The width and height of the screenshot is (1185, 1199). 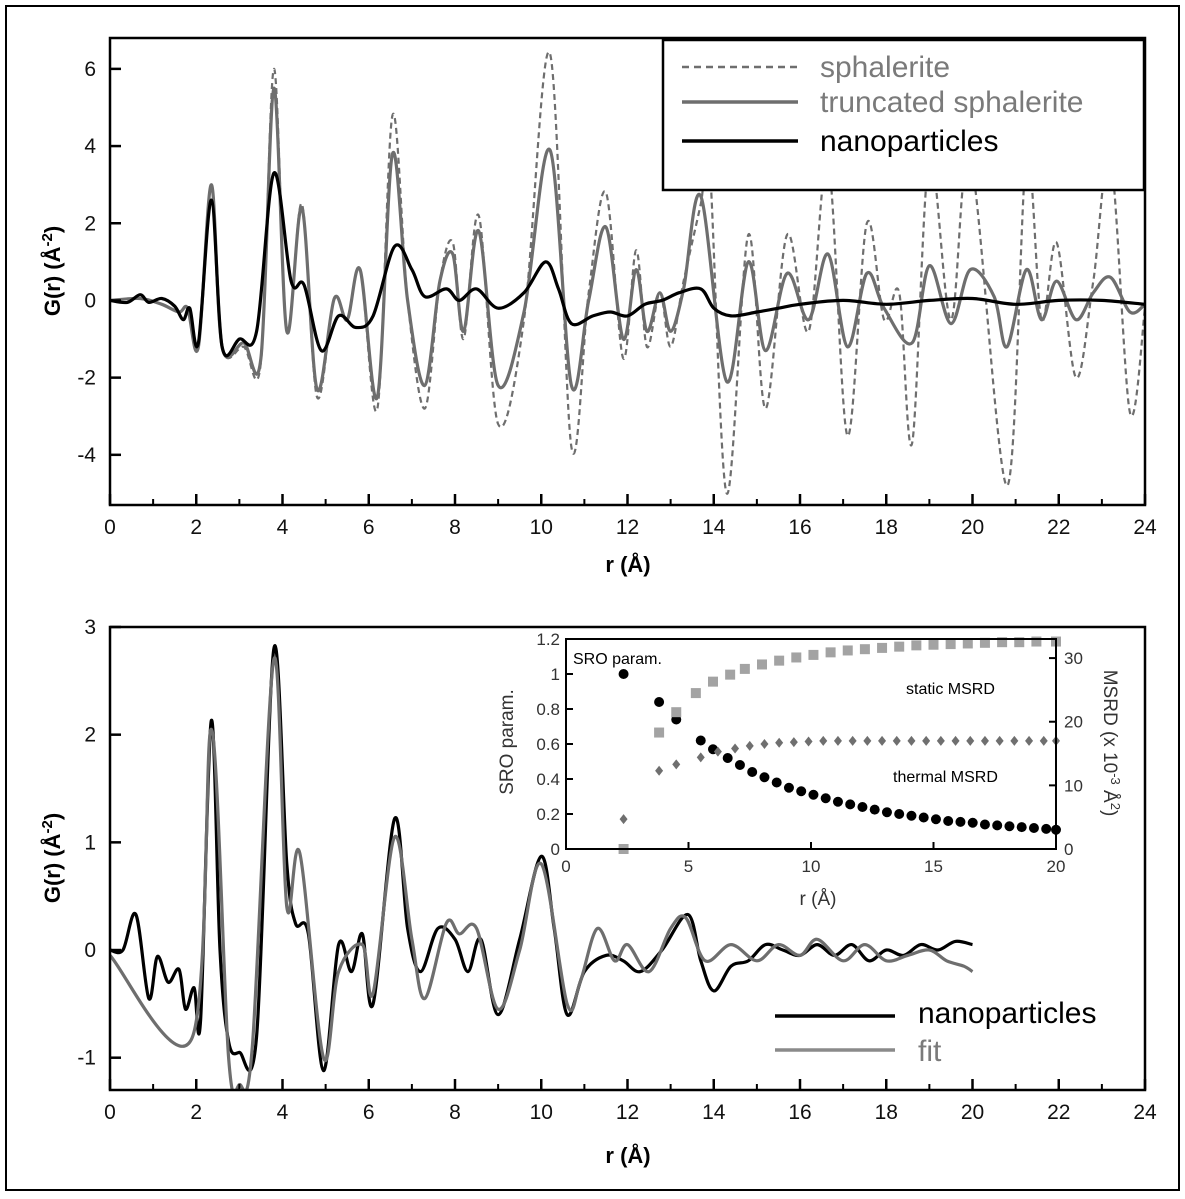 What do you see at coordinates (886, 1112) in the screenshot?
I see `bottom-x-tick-label: 18` at bounding box center [886, 1112].